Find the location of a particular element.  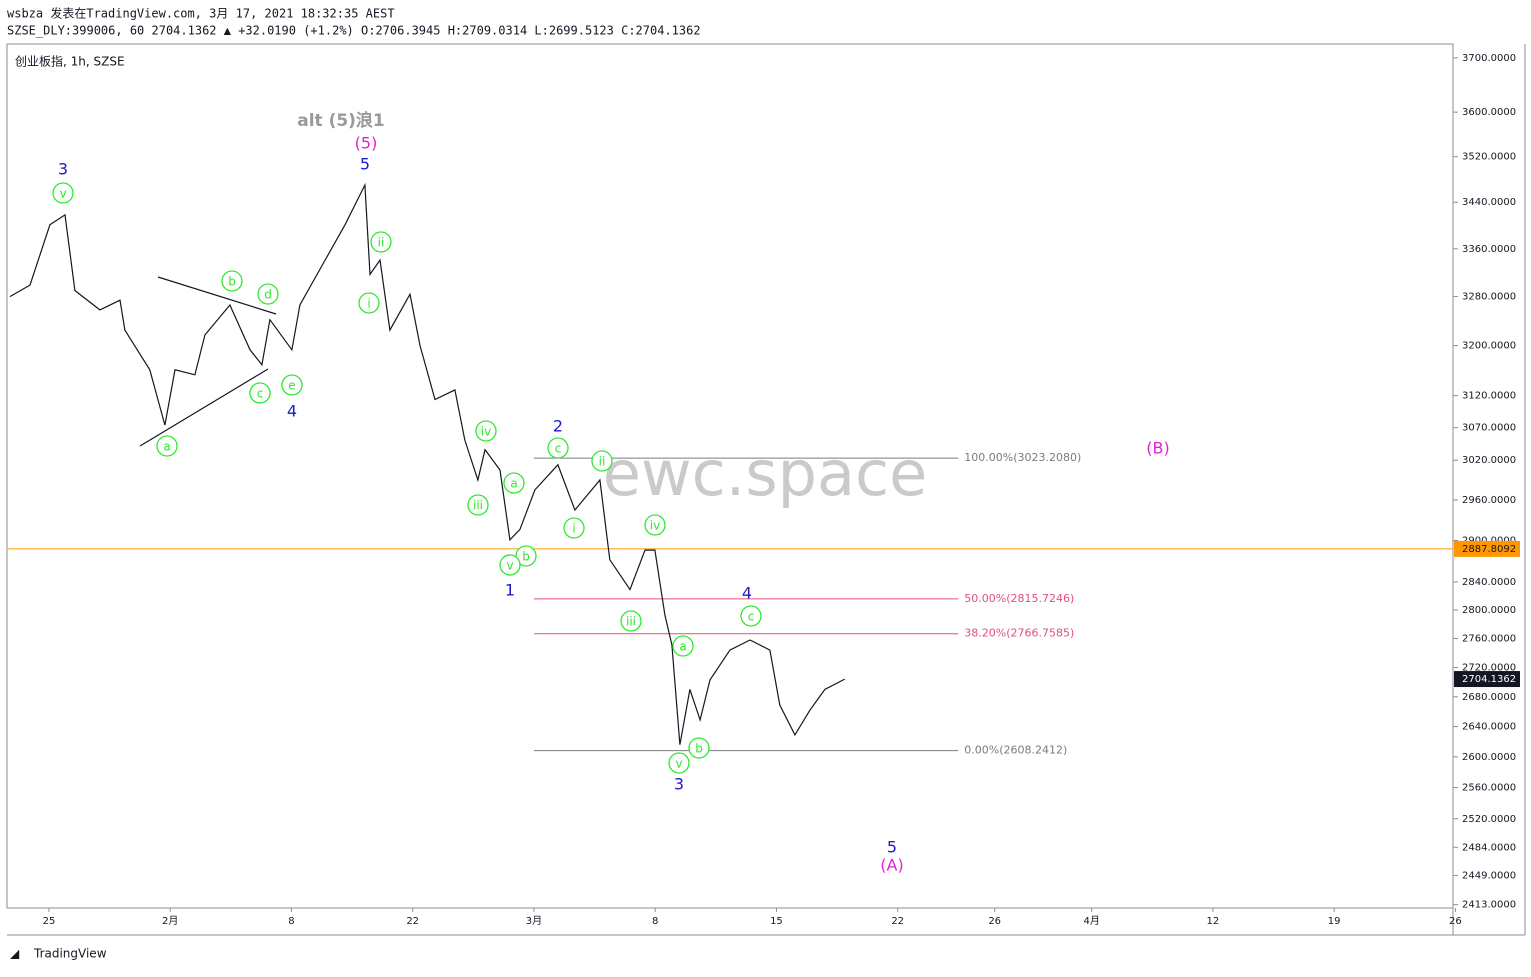

y-tick-label: 2800.0000 is located at coordinates (1489, 610).